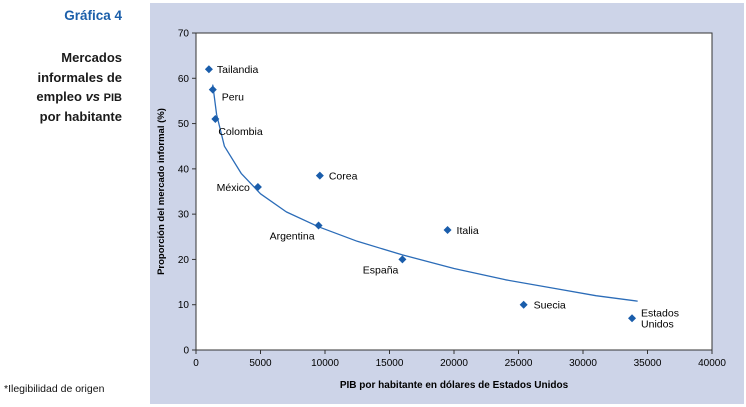 This screenshot has height=407, width=746. What do you see at coordinates (196, 363) in the screenshot?
I see `x-tick-label: 0` at bounding box center [196, 363].